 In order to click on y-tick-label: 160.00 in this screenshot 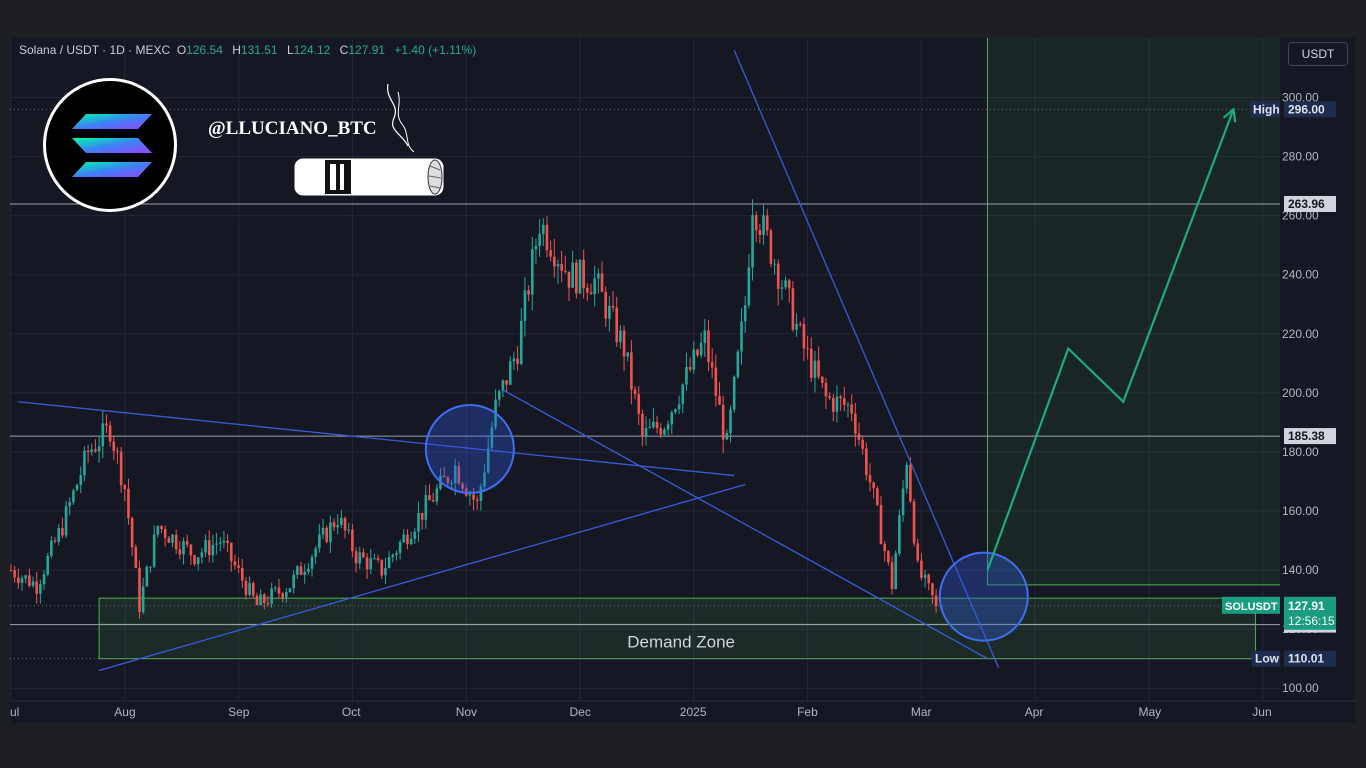, I will do `click(1300, 511)`.